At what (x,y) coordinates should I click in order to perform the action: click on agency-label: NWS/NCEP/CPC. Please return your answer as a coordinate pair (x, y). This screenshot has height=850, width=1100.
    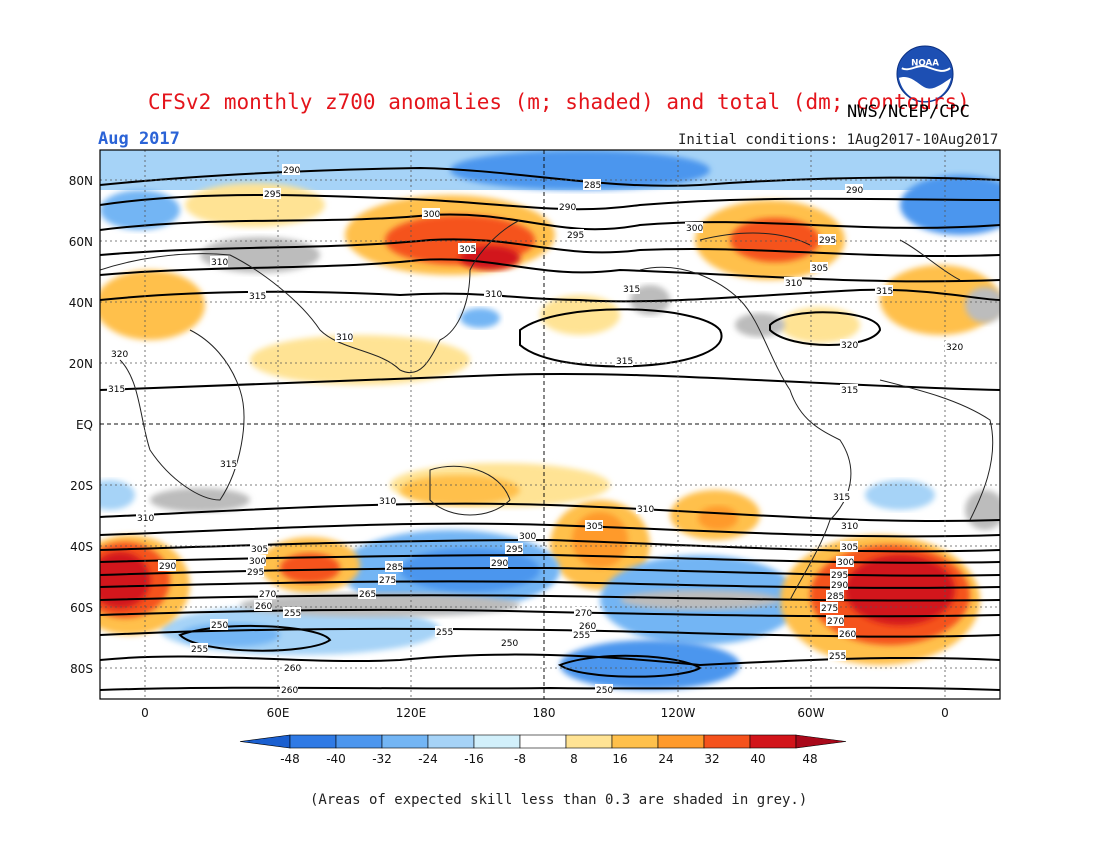
    Looking at the image, I should click on (908, 112).